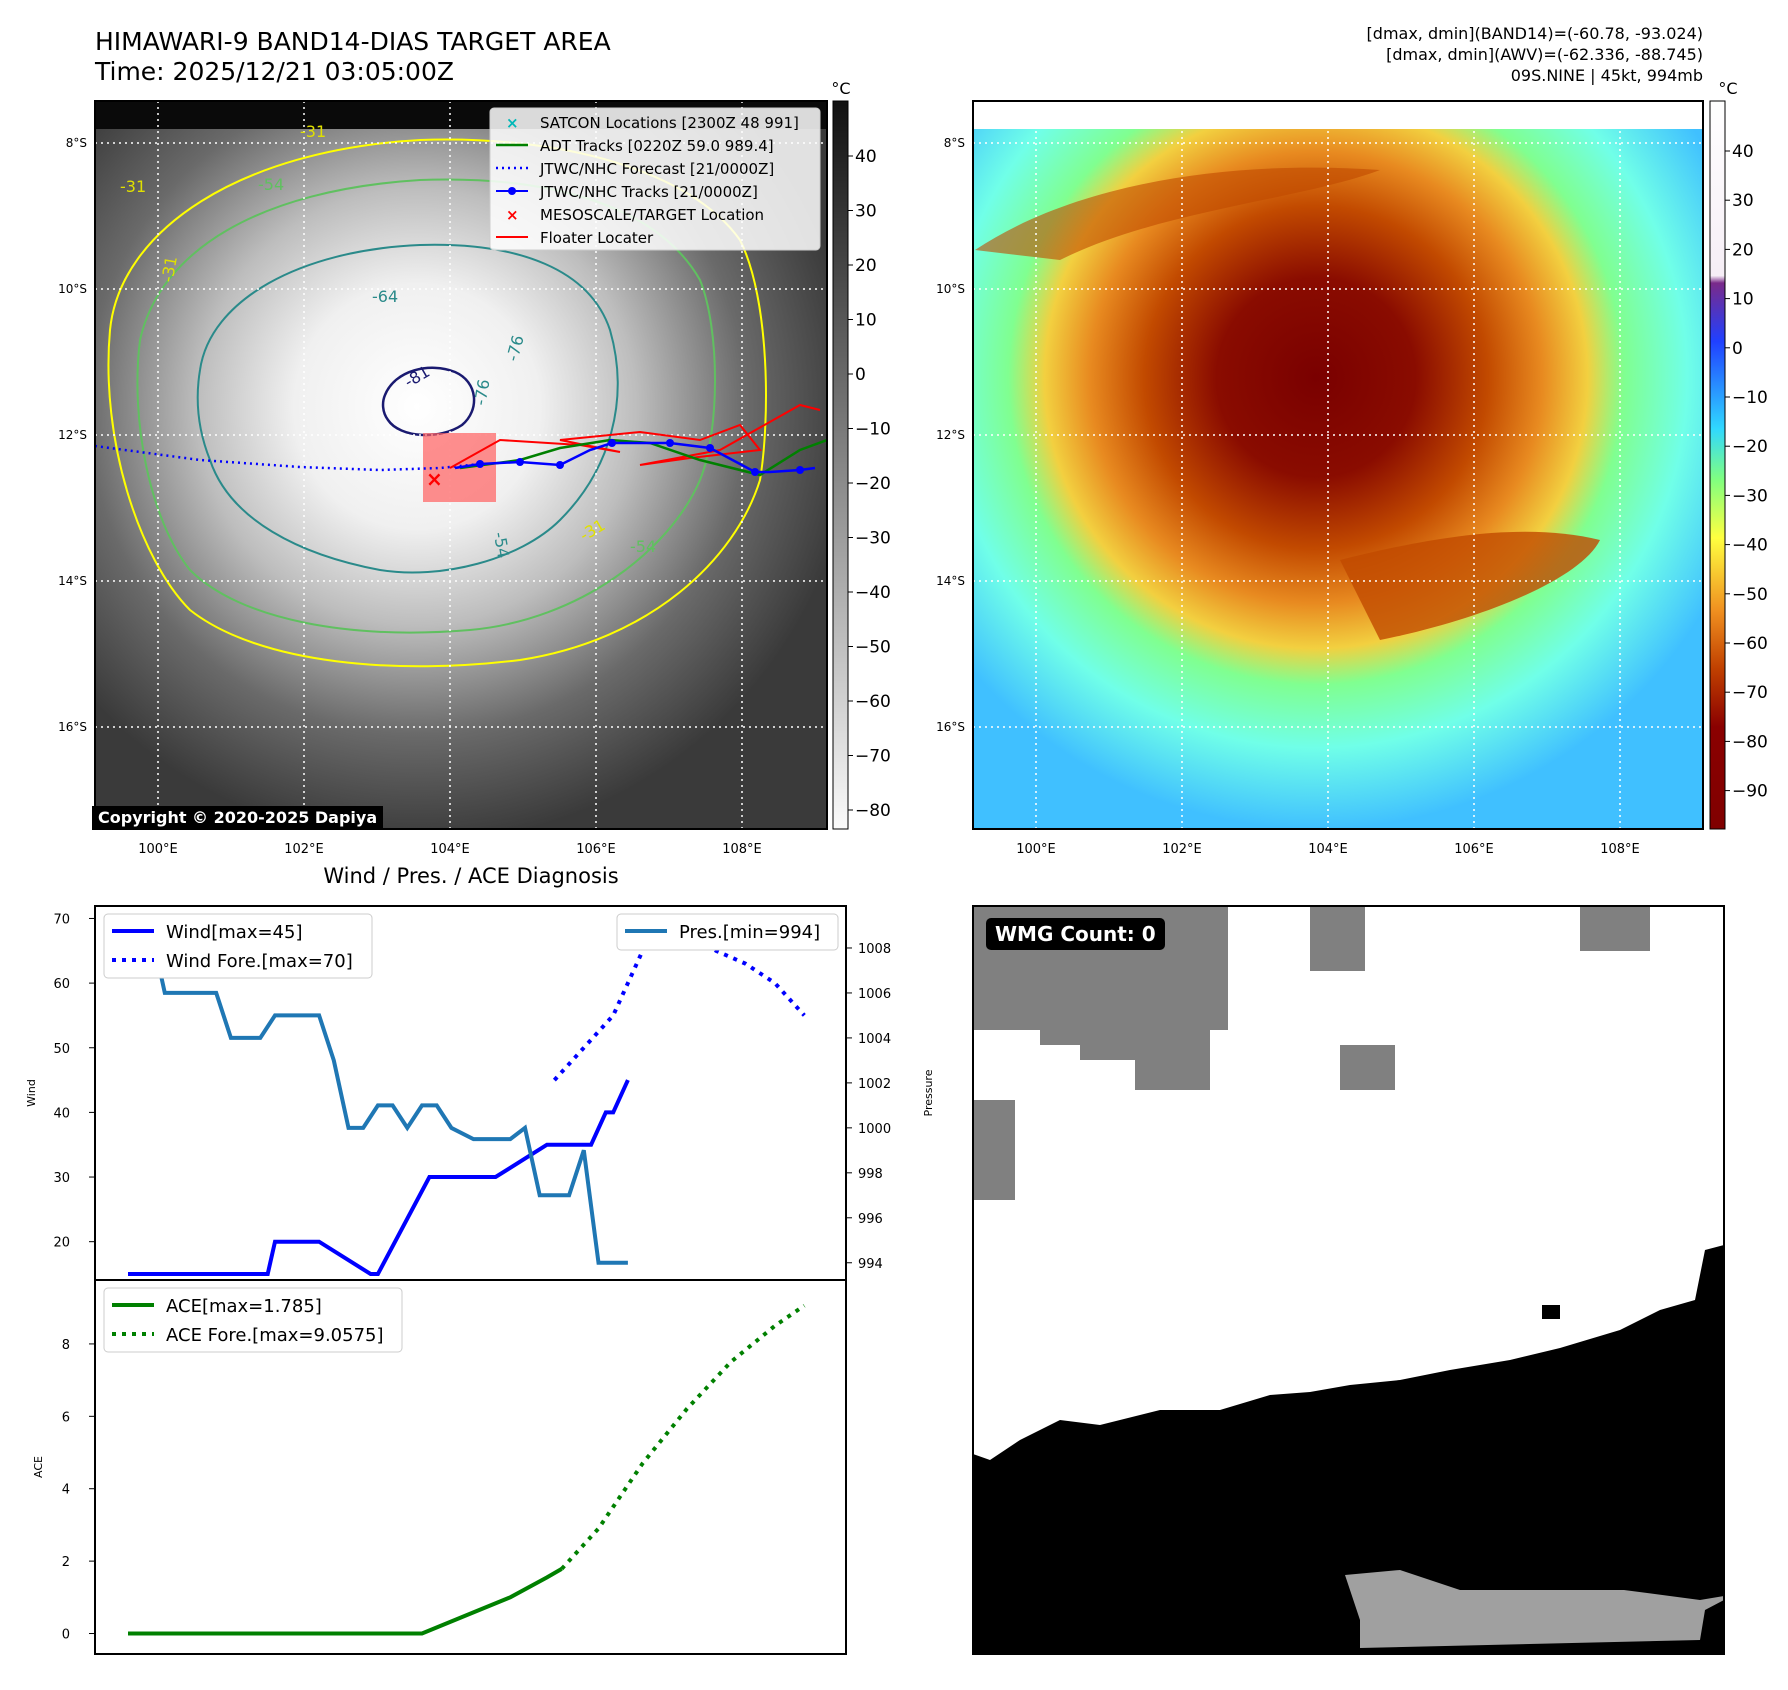 This screenshot has height=1690, width=1788. Describe the element at coordinates (66, 1562) in the screenshot. I see `ace-tick-label: 2` at that location.